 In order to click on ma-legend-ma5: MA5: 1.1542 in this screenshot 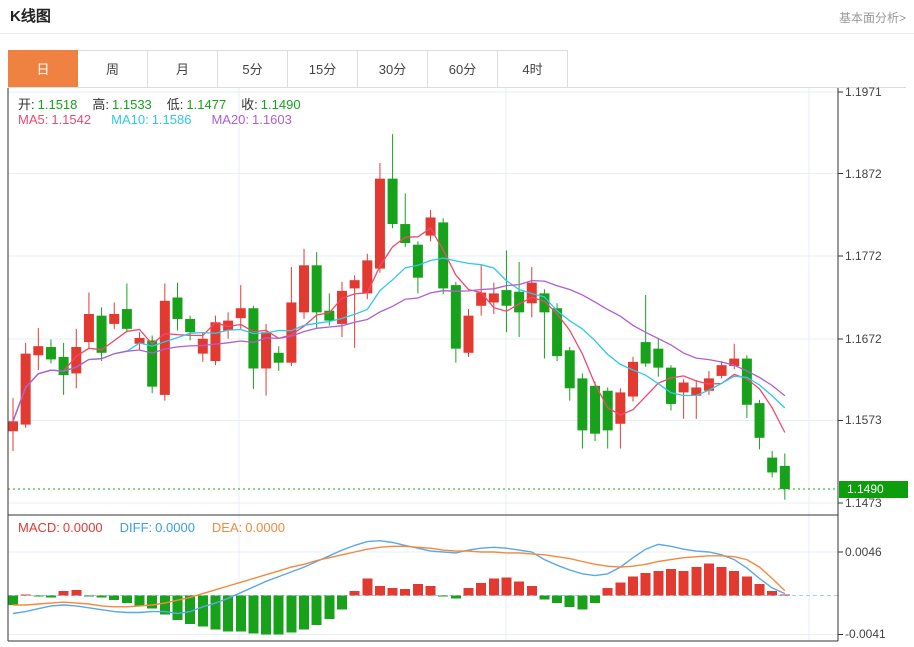, I will do `click(55, 119)`.